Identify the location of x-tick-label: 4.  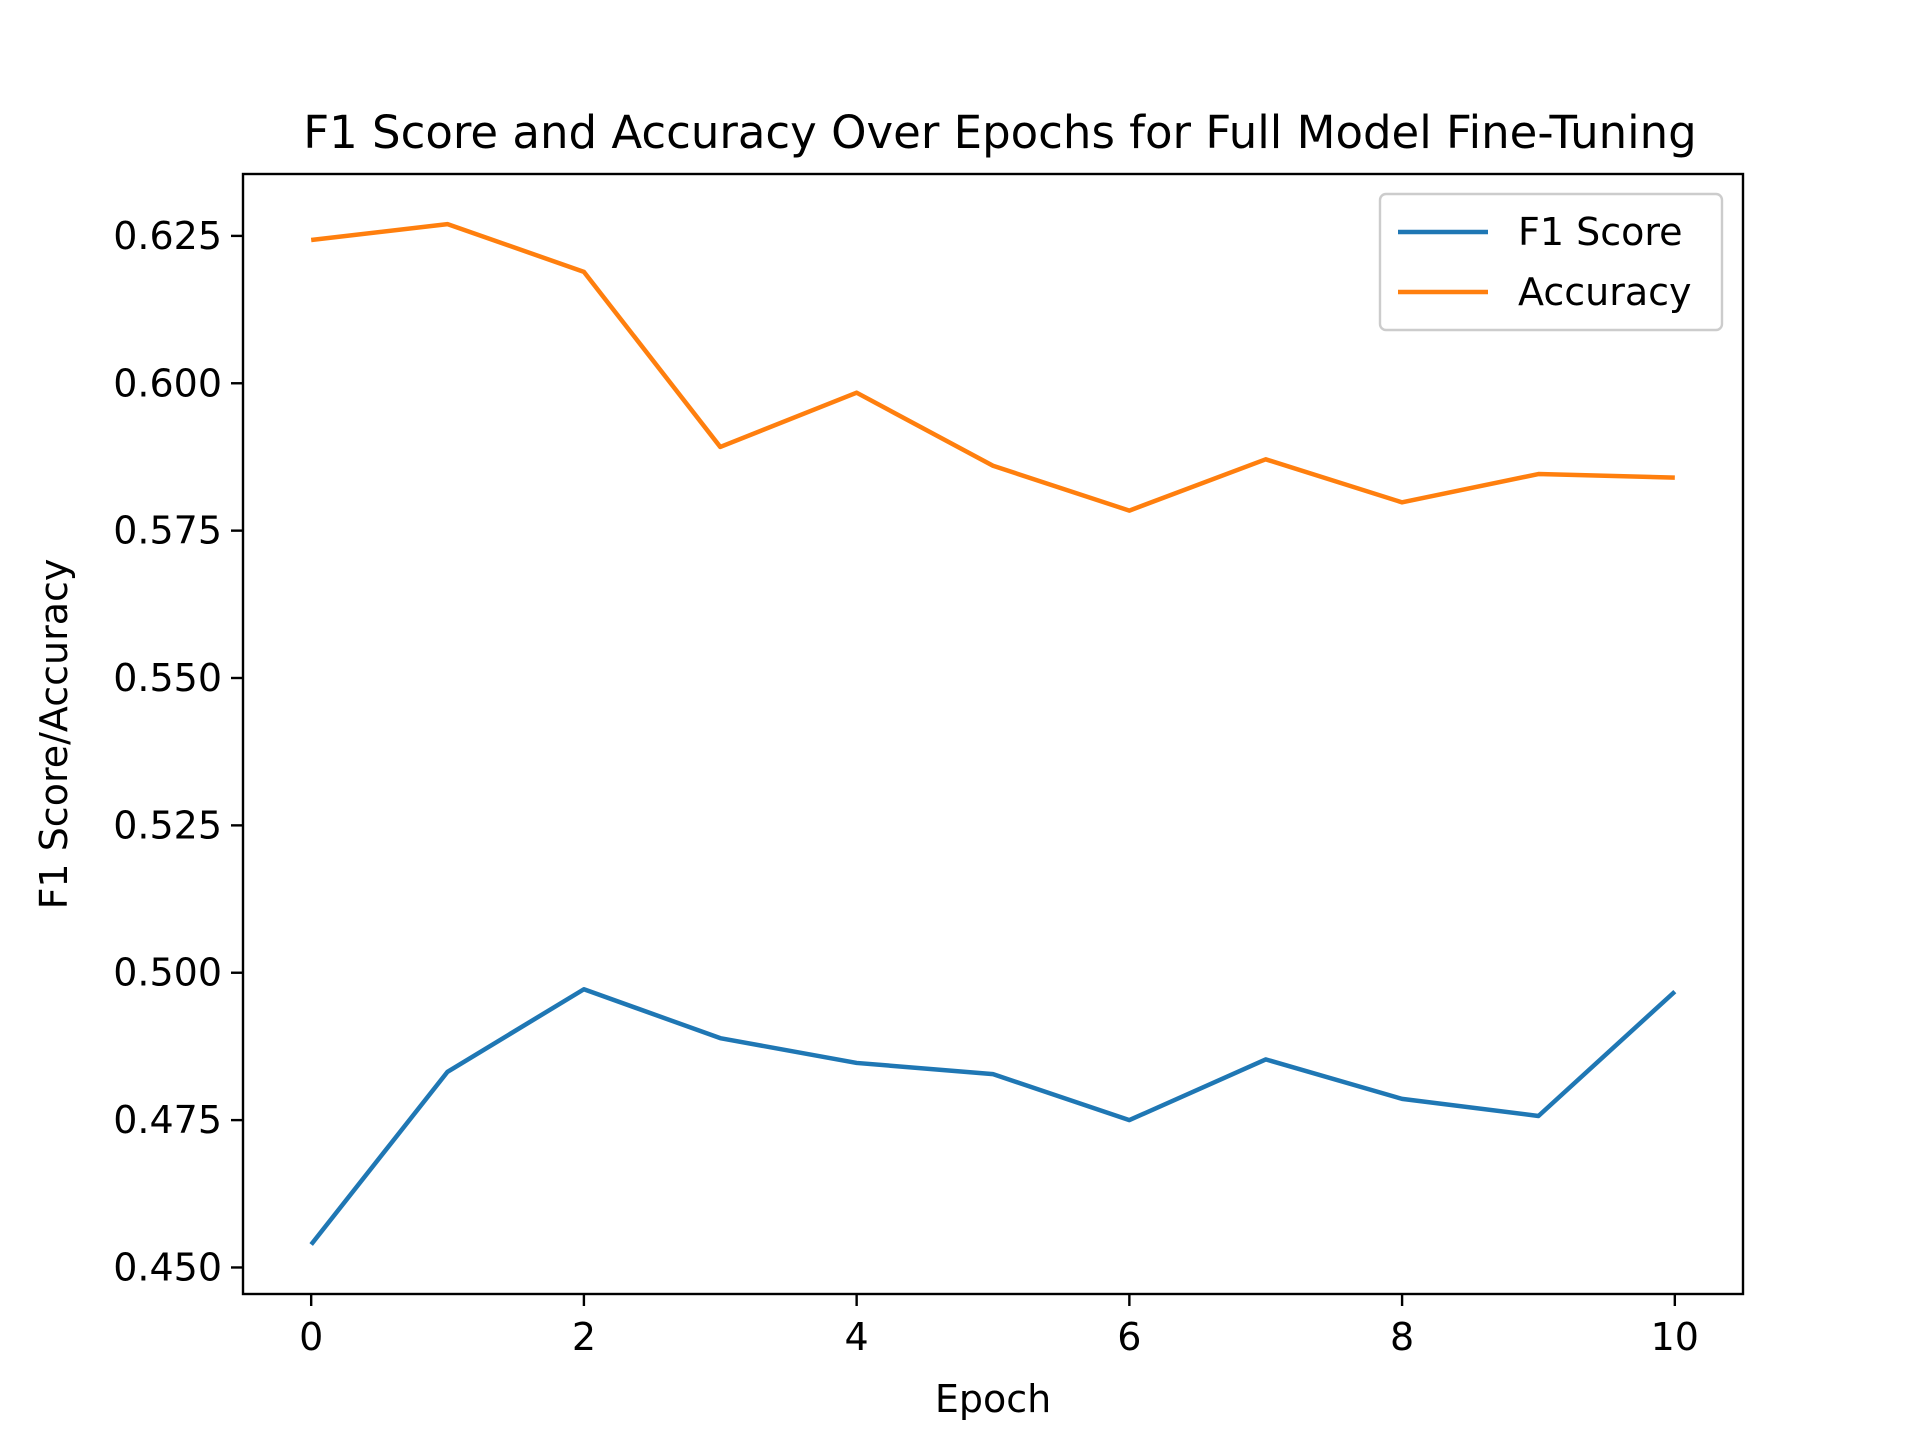
(857, 1337).